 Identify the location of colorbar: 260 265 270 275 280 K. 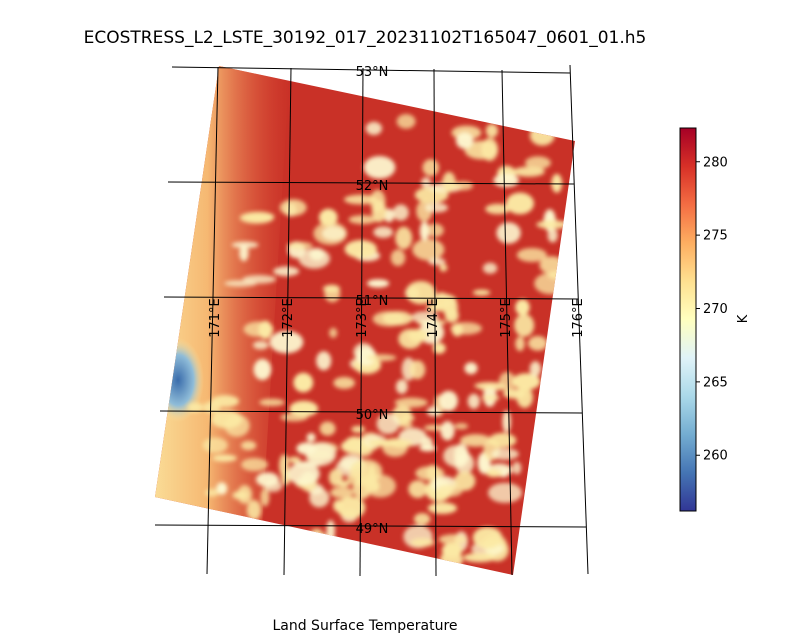
(715, 319).